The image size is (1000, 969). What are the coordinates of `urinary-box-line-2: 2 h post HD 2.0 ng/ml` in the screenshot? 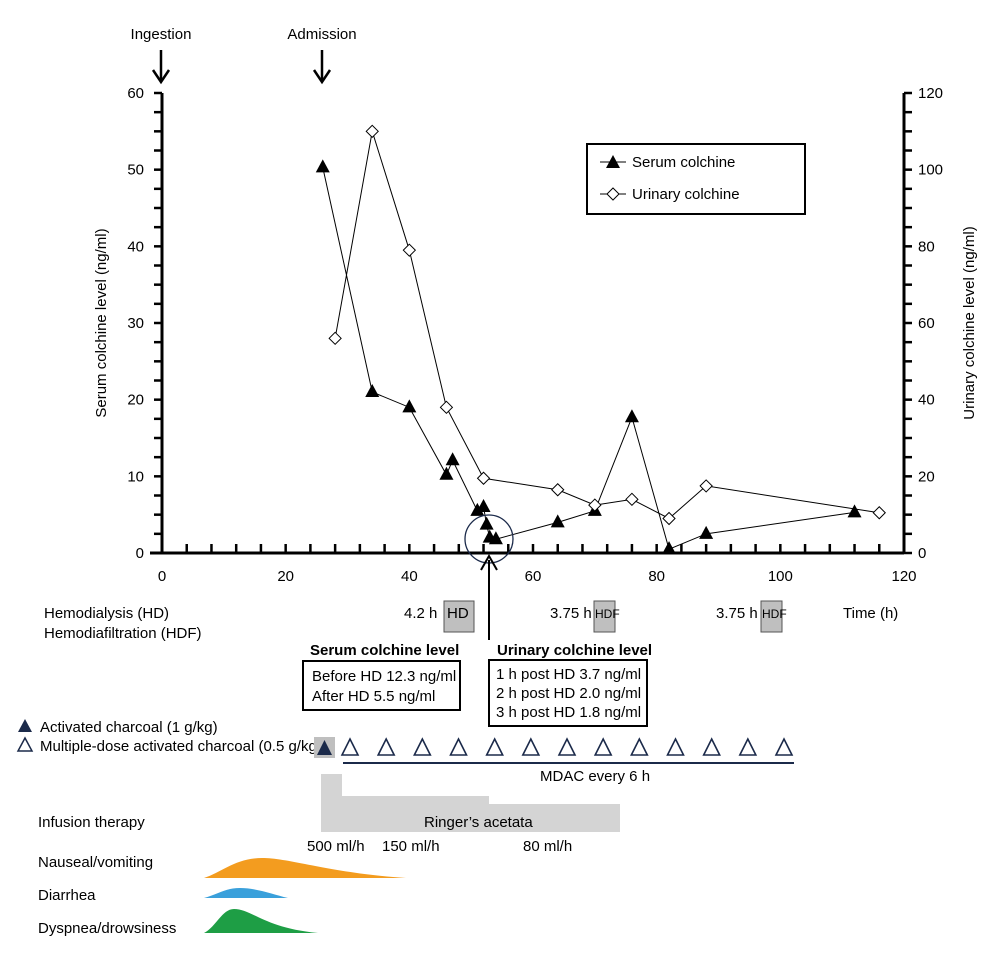 It's located at (568, 693).